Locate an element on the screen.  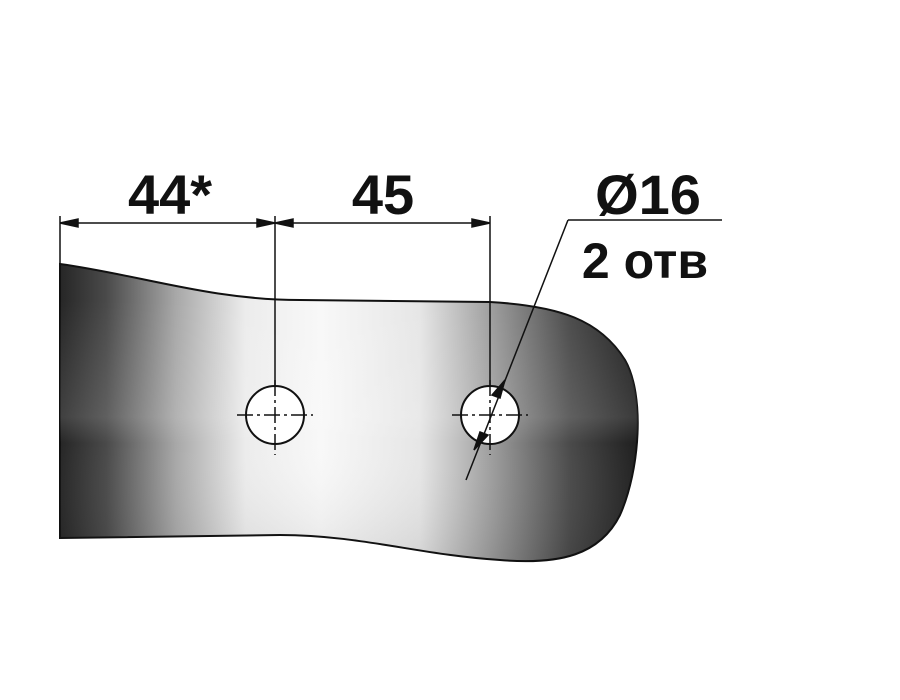
leader-line is located at coordinates (593, 350).